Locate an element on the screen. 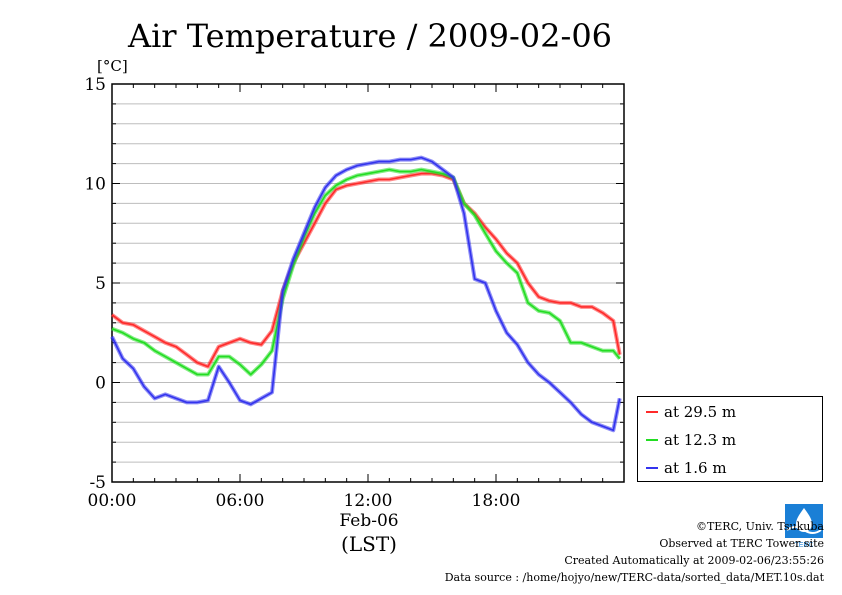 The height and width of the screenshot is (595, 842). x-tick-label: 00:00 is located at coordinates (112, 501).